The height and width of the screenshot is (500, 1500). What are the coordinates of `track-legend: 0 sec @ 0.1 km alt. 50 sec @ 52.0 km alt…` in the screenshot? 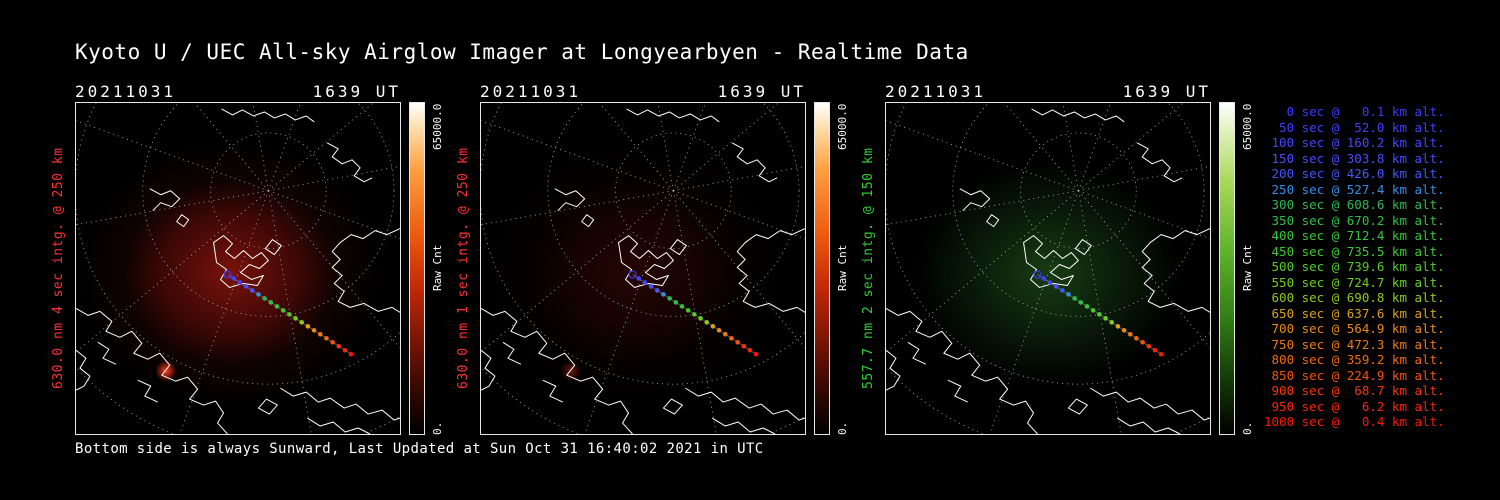 It's located at (1354, 267).